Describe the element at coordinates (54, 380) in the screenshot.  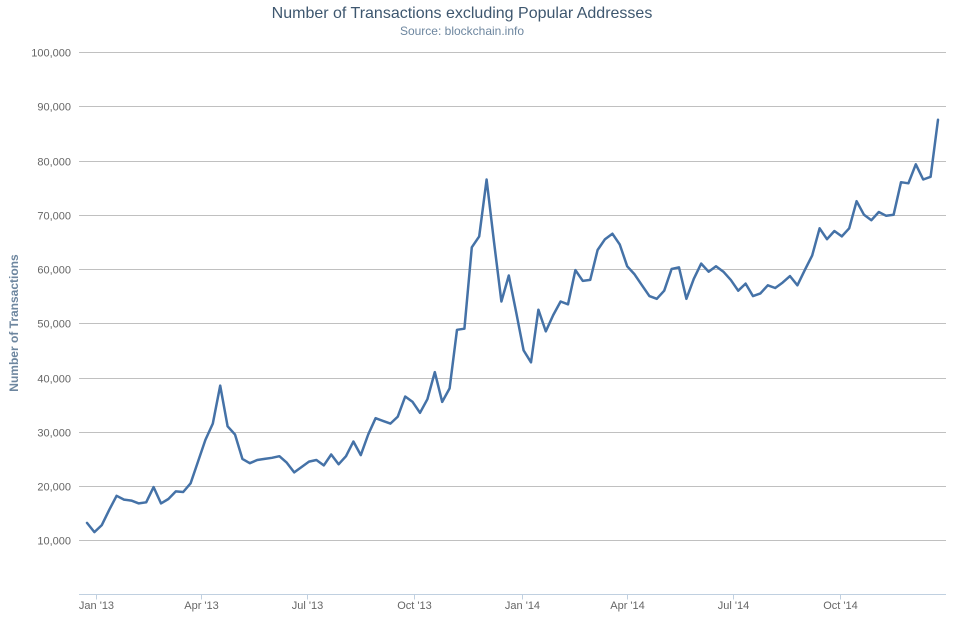
I see `y-tick-label: 40,000` at that location.